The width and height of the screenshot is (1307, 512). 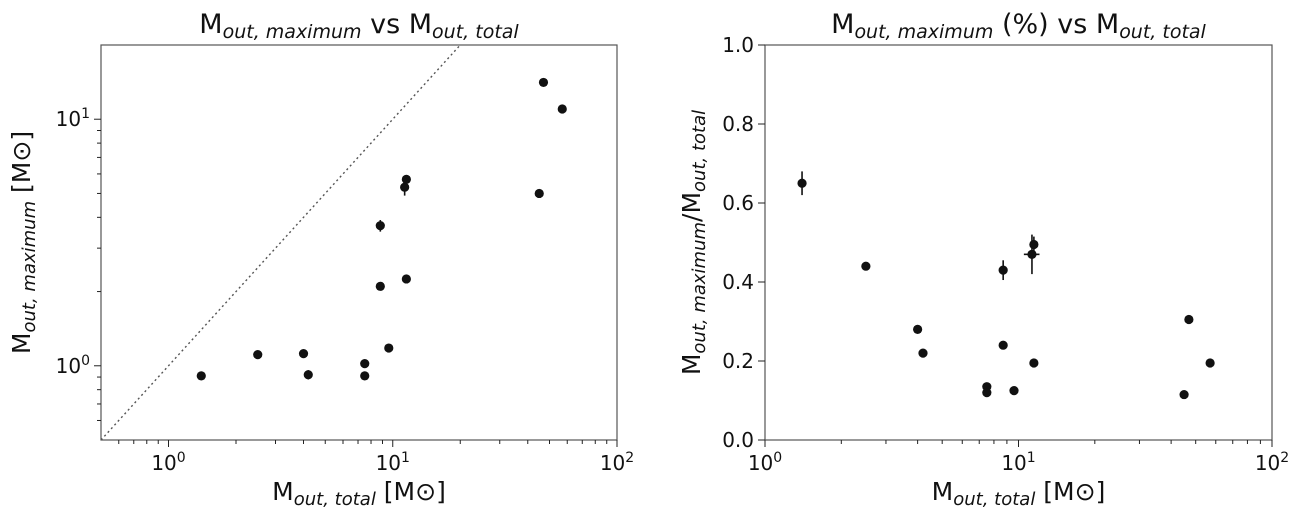 I want to click on y-tick-label: 0.2, so click(x=738, y=361).